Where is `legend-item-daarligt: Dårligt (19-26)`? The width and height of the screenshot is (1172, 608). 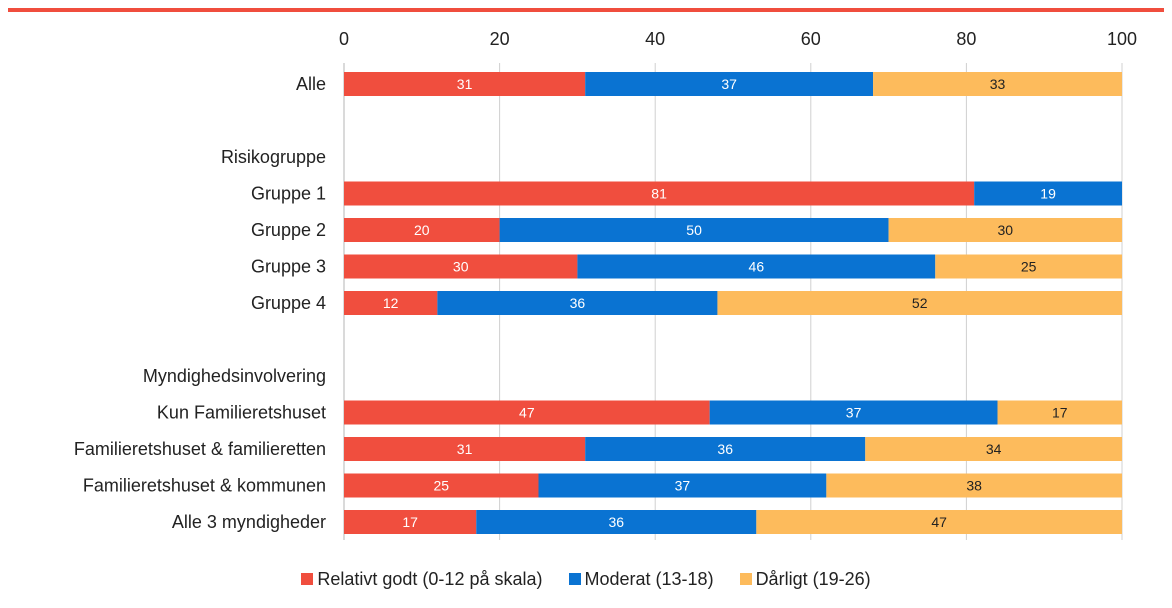 legend-item-daarligt: Dårligt (19-26) is located at coordinates (805, 579).